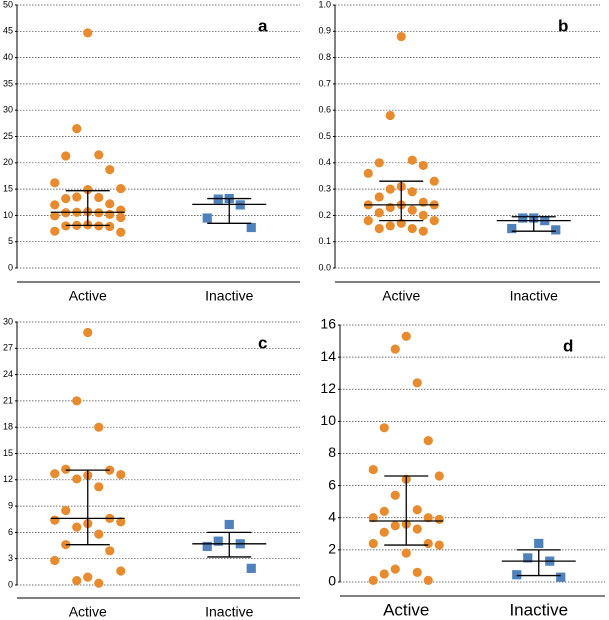  I want to click on y-tick-label: 6, so click(332, 484).